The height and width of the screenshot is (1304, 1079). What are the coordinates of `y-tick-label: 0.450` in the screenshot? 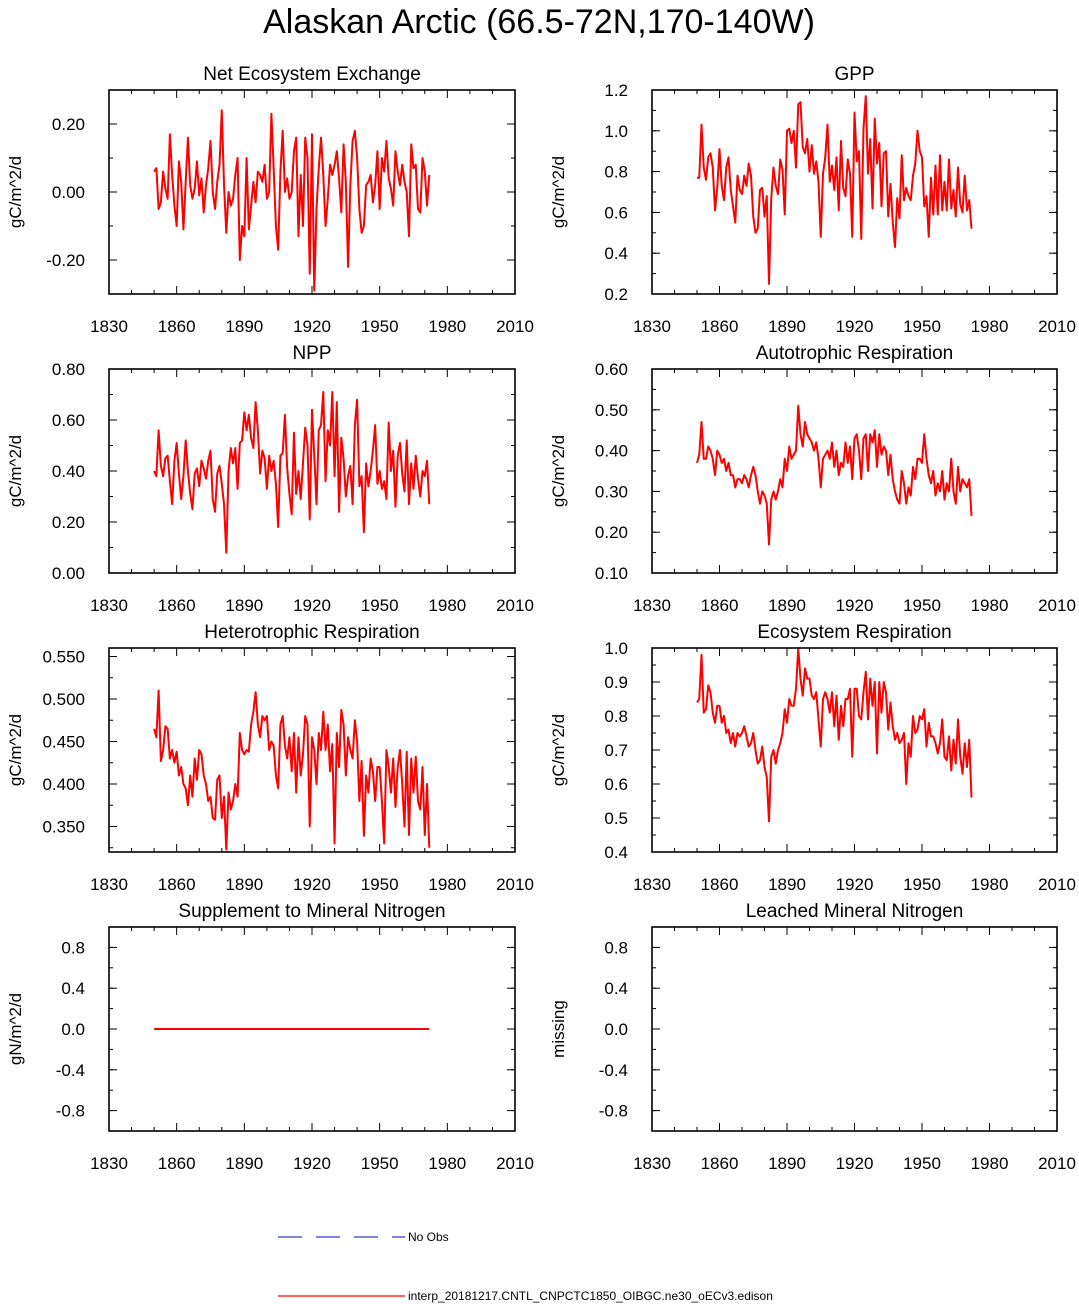 It's located at (63, 742).